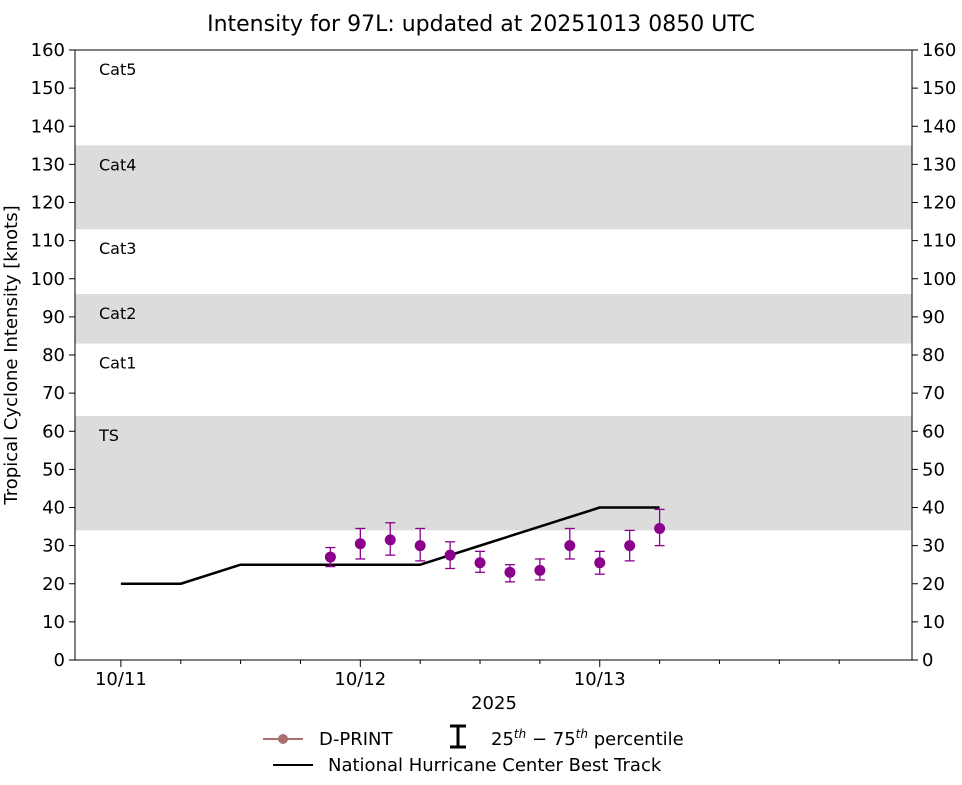  What do you see at coordinates (933, 317) in the screenshot?
I see `y-tick-label-right: 90` at bounding box center [933, 317].